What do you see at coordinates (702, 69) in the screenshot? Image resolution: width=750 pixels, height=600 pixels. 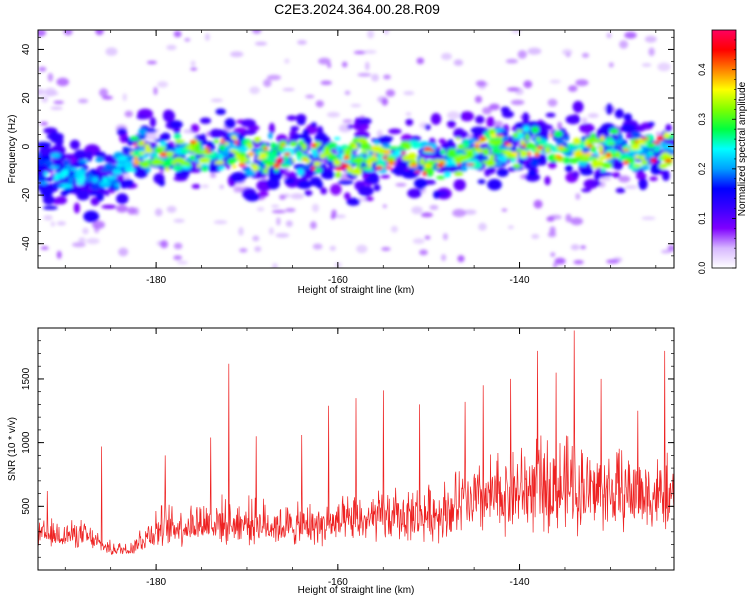 I see `colorbar-tick-label: 0.4` at bounding box center [702, 69].